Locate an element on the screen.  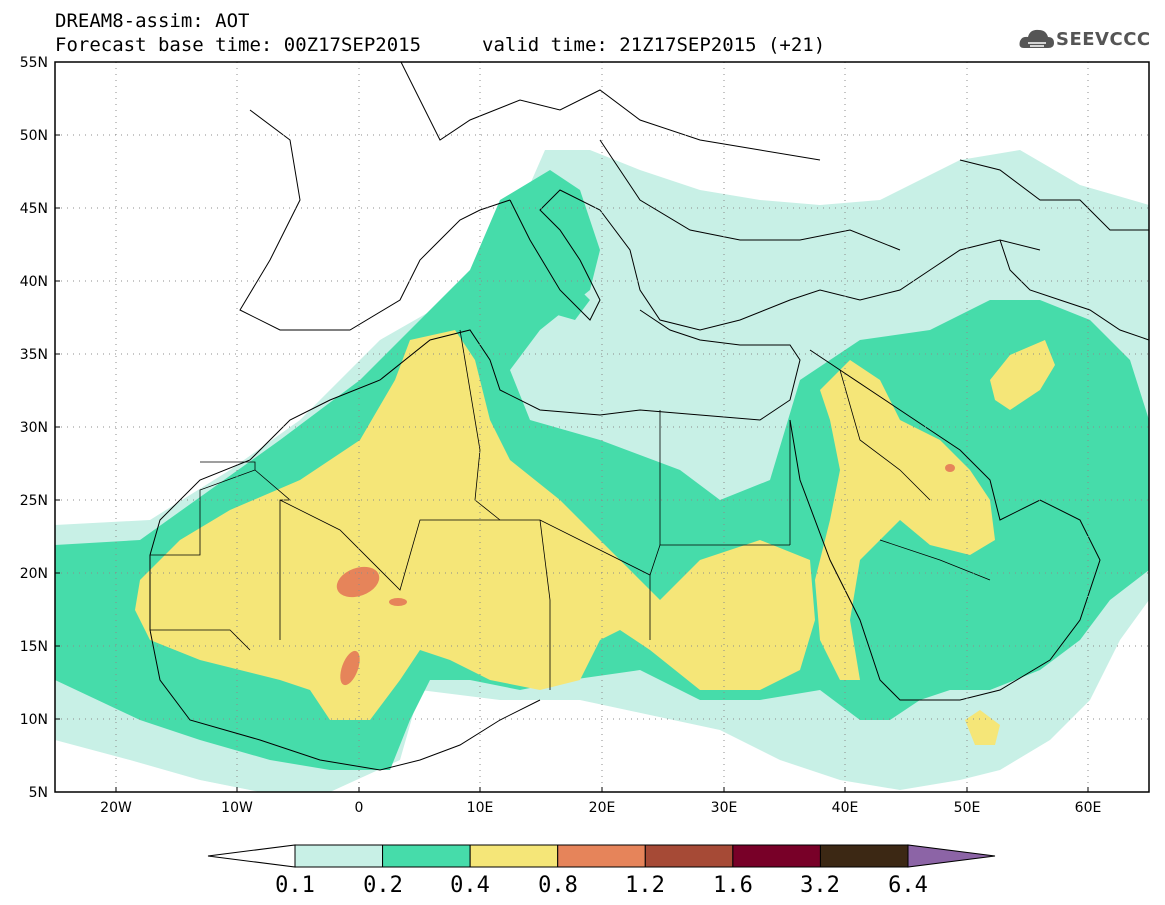
colorbar-label: 3.2 is located at coordinates (820, 885).